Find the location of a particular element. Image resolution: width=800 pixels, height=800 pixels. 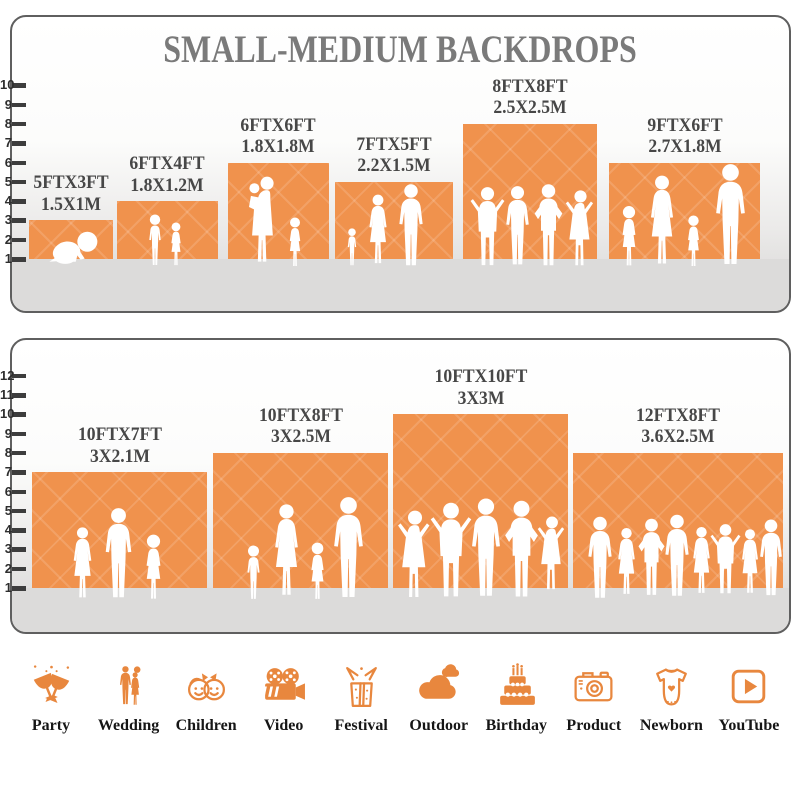

category-festival: Festival is located at coordinates (361, 699).